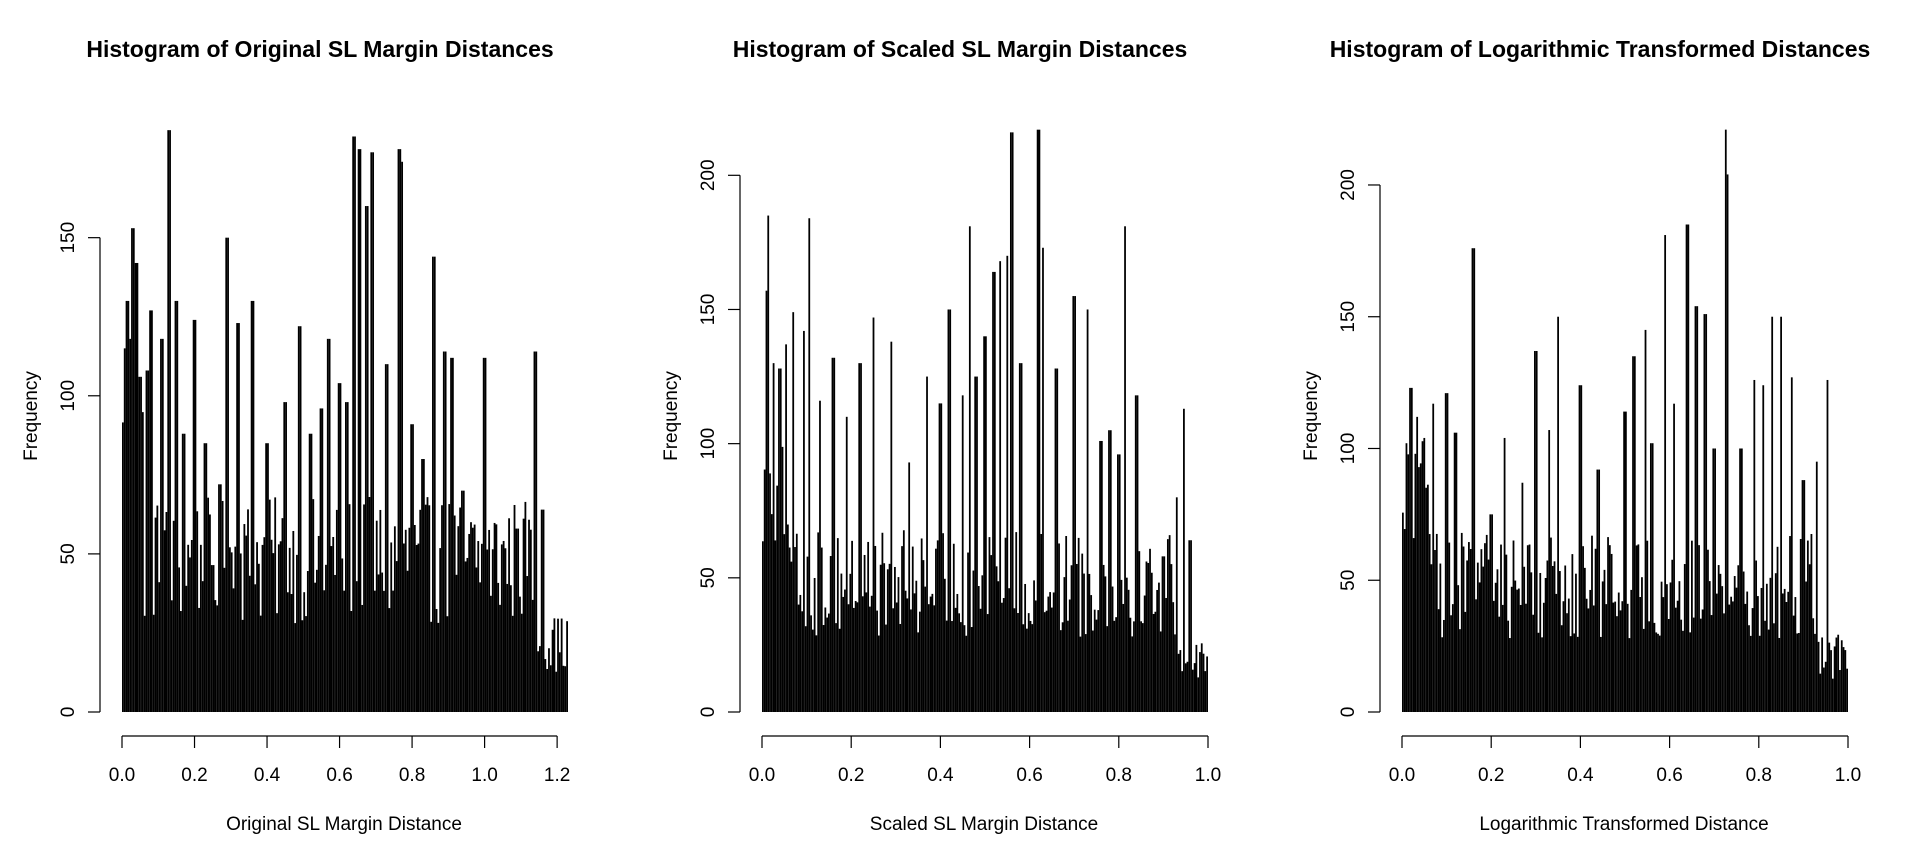  Describe the element at coordinates (1848, 775) in the screenshot. I see `x-tick-label: 1.0` at that location.